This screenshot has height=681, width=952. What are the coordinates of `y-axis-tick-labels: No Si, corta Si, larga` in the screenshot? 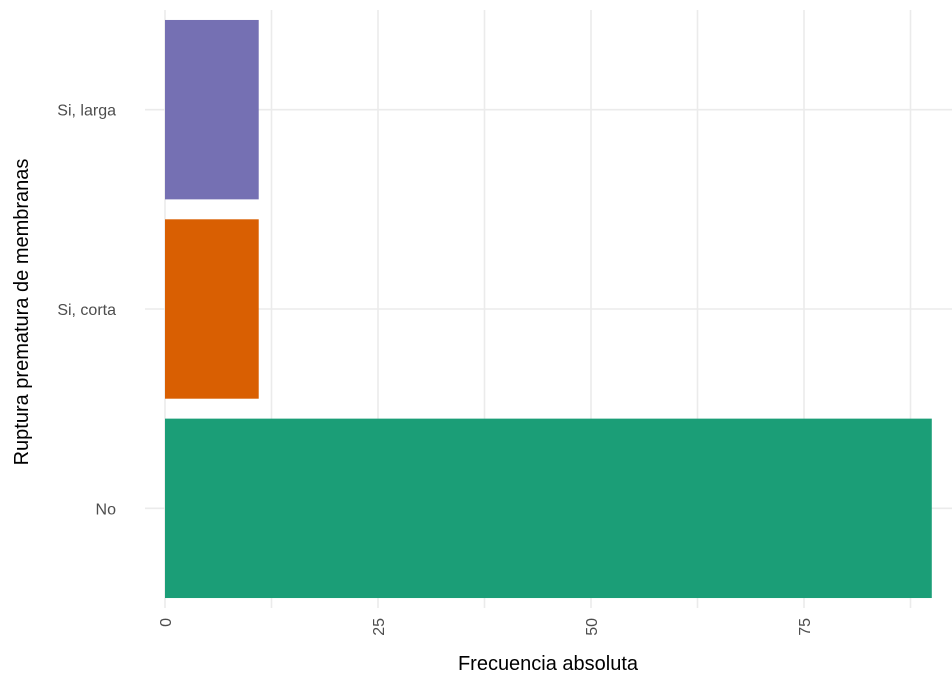 It's located at (87, 311).